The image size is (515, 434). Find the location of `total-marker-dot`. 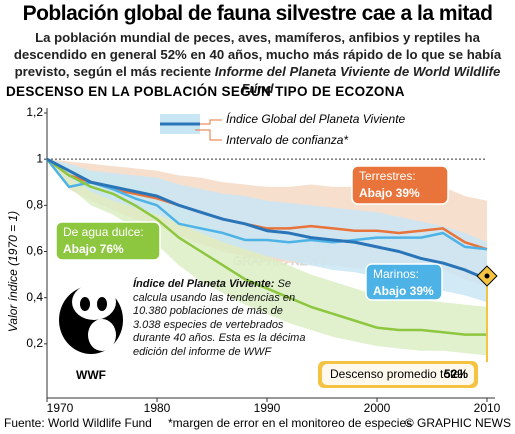

total-marker-dot is located at coordinates (487, 276).